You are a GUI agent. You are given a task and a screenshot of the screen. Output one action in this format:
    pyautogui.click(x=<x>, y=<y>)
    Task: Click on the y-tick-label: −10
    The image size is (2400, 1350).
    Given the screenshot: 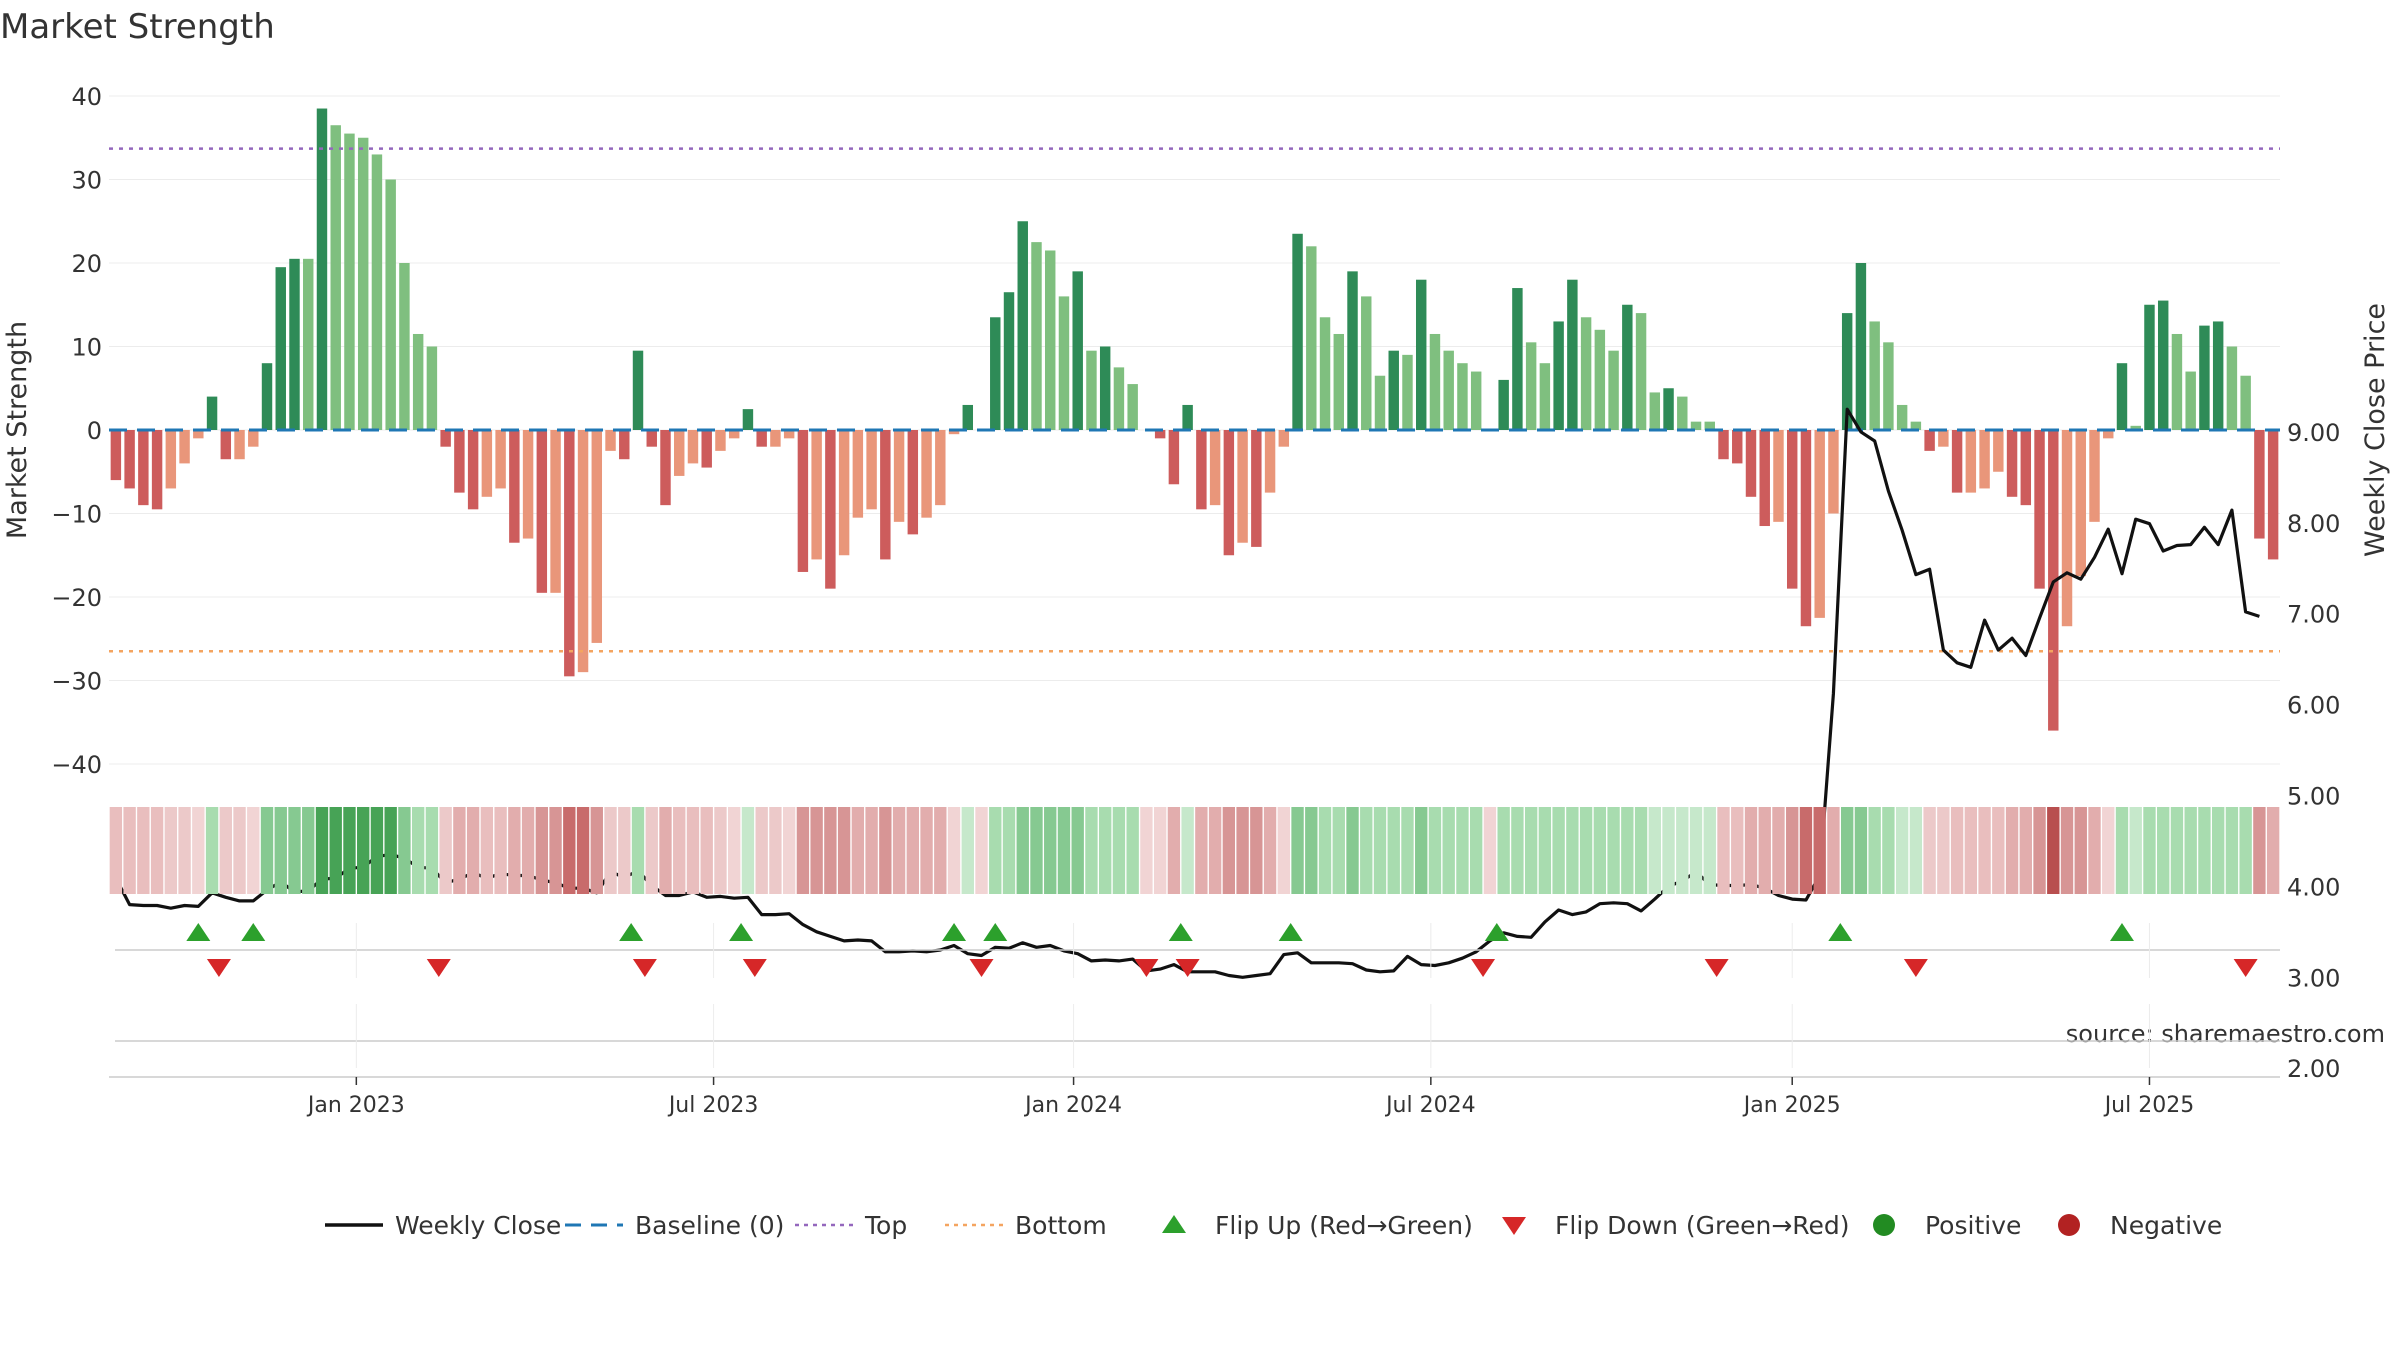 What is the action you would take?
    pyautogui.click(x=76, y=515)
    